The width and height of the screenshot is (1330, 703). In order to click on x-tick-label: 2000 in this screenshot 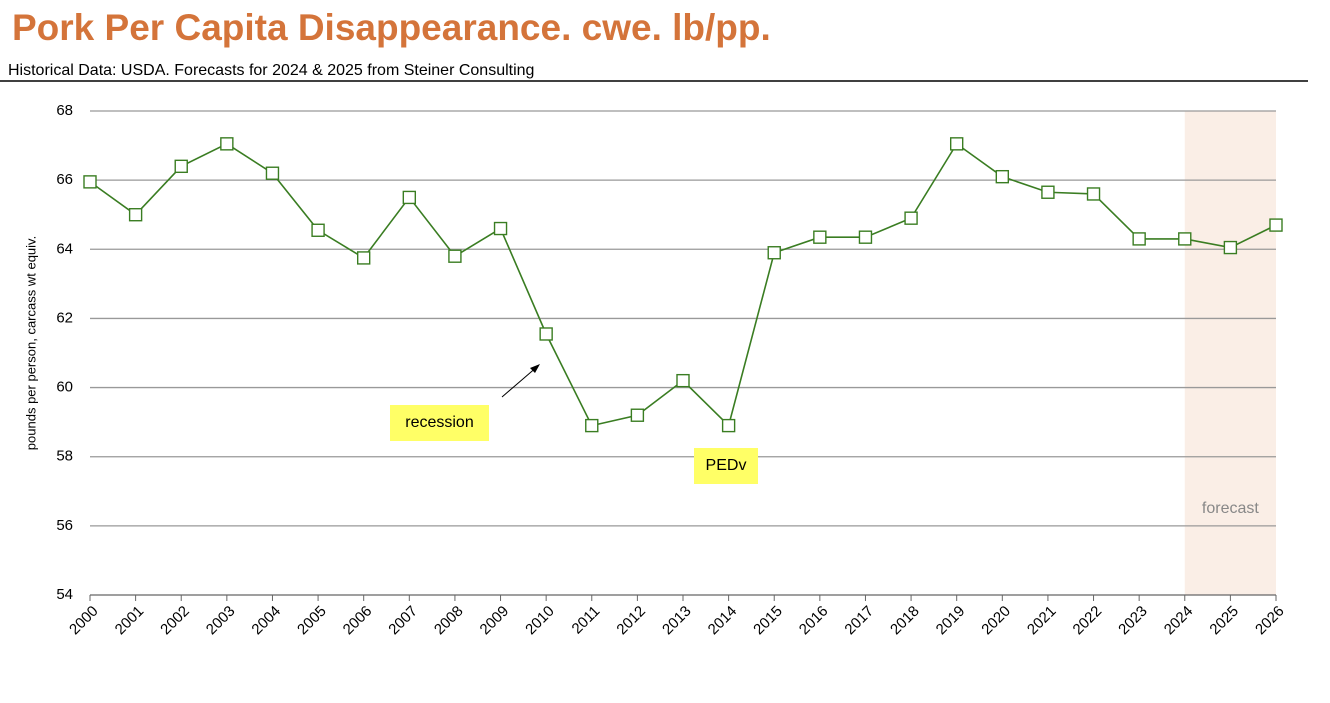, I will do `click(84, 621)`.